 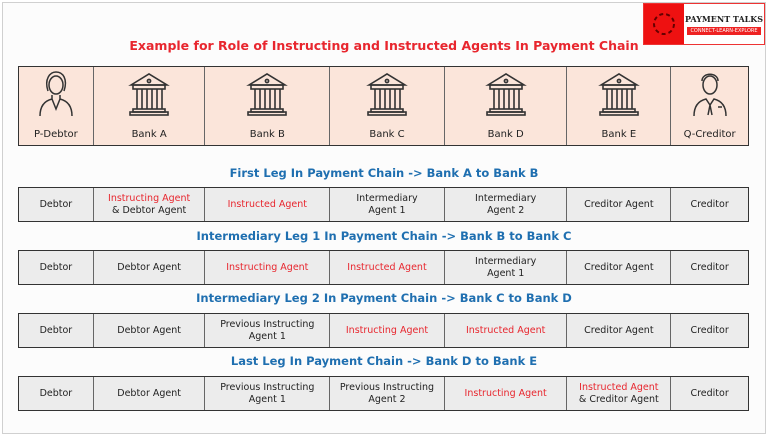 I want to click on role-cell: Previous Instructing Agent 2, so click(x=387, y=393).